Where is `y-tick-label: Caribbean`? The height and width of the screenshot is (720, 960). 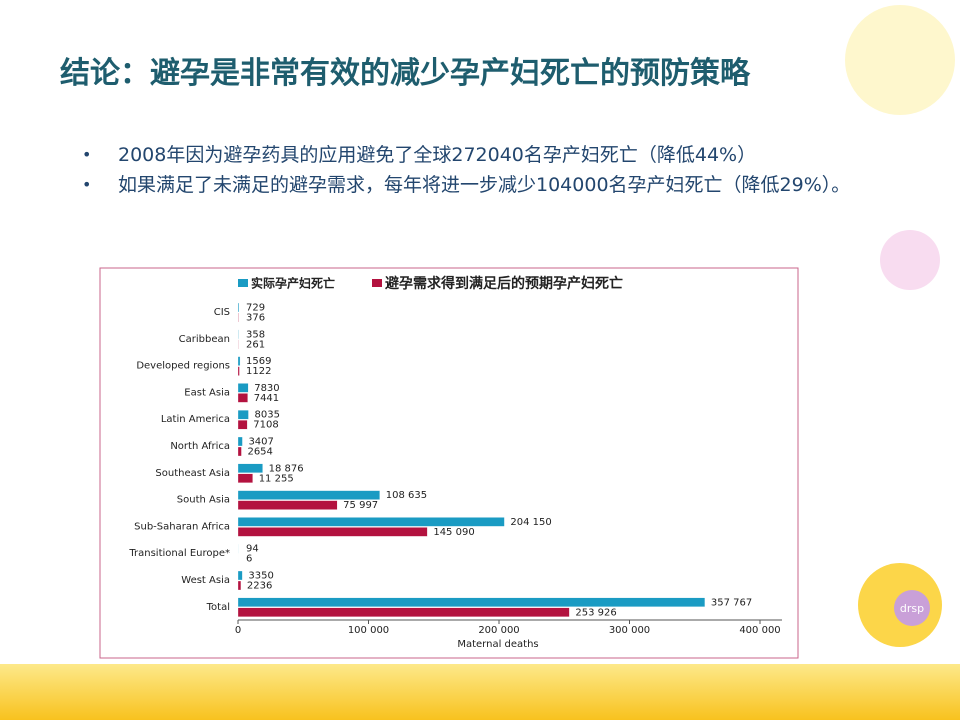 y-tick-label: Caribbean is located at coordinates (204, 339).